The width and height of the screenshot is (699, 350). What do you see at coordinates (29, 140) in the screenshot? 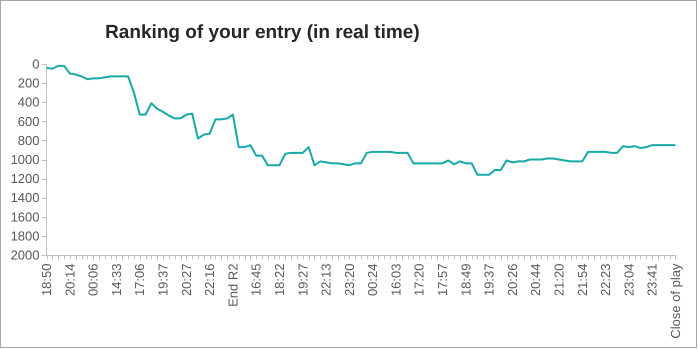
I see `y-tick-label: 800` at bounding box center [29, 140].